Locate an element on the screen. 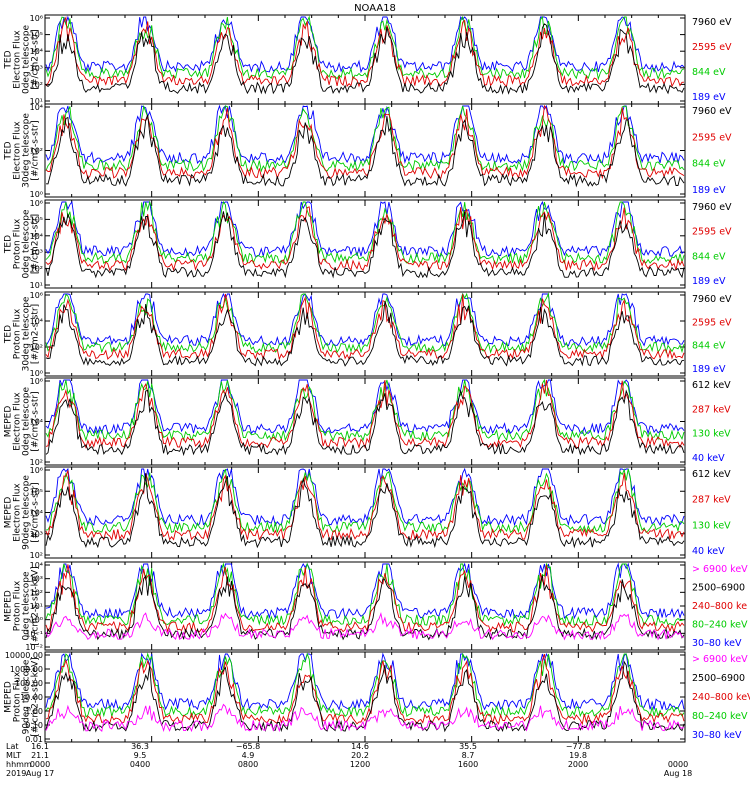 The width and height of the screenshot is (750, 804). y-tick-label: 10⁴ is located at coordinates (36, 107).